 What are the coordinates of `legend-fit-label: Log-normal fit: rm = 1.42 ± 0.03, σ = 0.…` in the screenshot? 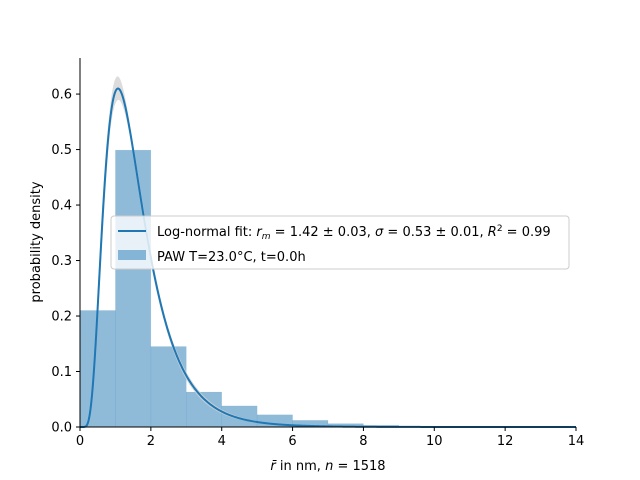 It's located at (354, 233).